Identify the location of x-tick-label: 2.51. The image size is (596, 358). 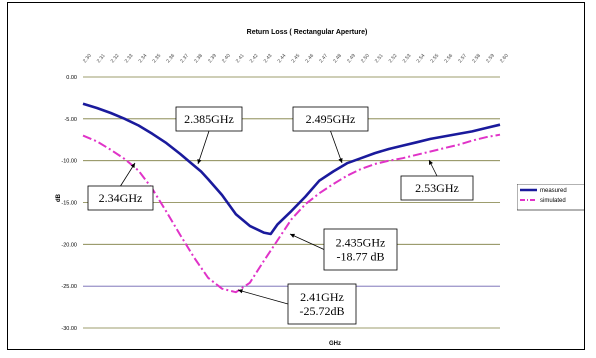
(379, 58).